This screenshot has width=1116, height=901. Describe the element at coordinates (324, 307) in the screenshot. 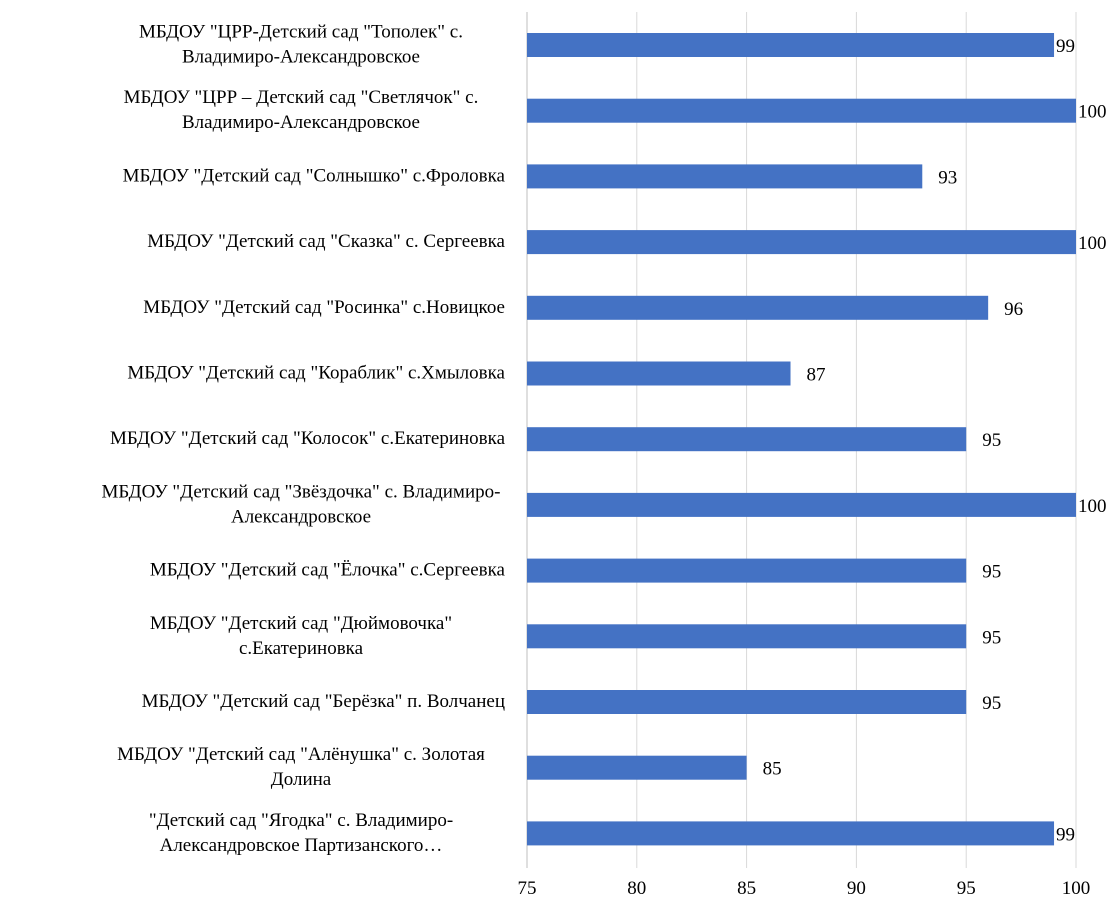

I see `category-label: МБДОУ "Детский сад "Росинка" с.Новицкое` at that location.